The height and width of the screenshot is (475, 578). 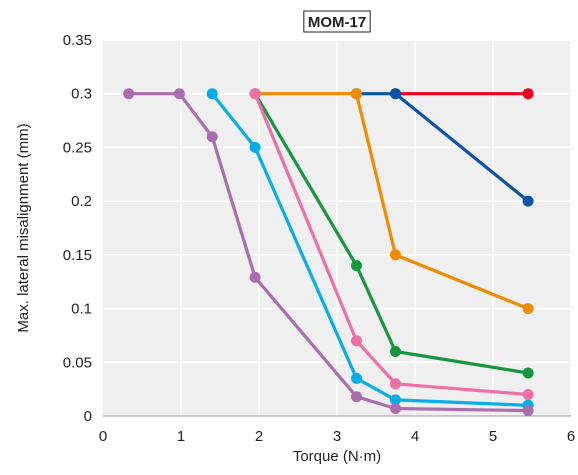 What do you see at coordinates (415, 436) in the screenshot?
I see `x-tick-label: 4` at bounding box center [415, 436].